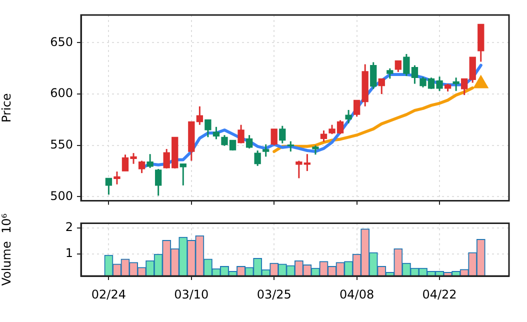 The height and width of the screenshot is (322, 527). What do you see at coordinates (108, 294) in the screenshot?
I see `x-tick-label: 02/24` at bounding box center [108, 294].